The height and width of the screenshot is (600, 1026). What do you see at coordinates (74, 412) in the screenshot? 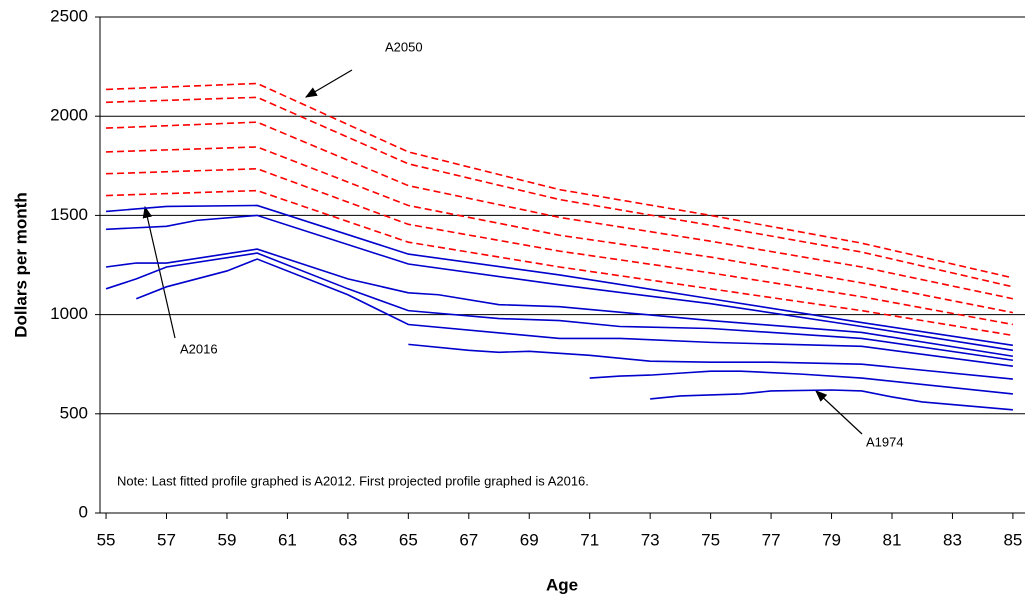
I see `y-tick-label: 500` at bounding box center [74, 412].